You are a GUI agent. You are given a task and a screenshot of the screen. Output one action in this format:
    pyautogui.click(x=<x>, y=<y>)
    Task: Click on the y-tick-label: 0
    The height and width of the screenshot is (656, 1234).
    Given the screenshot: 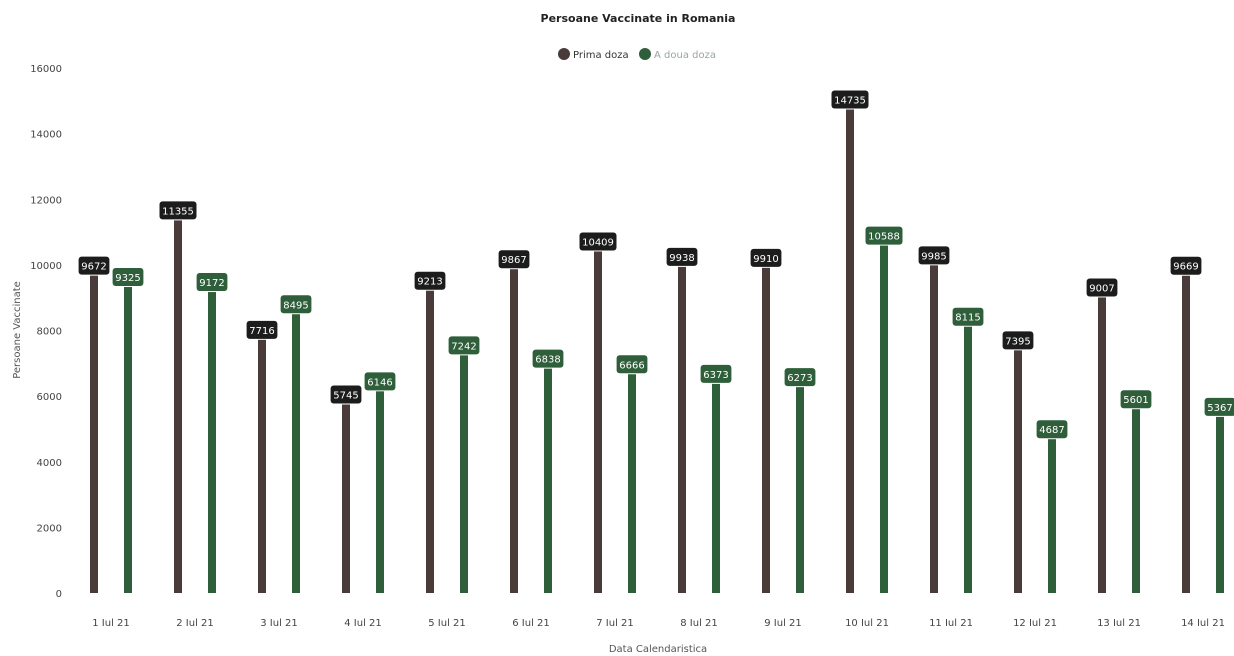 What is the action you would take?
    pyautogui.click(x=59, y=594)
    